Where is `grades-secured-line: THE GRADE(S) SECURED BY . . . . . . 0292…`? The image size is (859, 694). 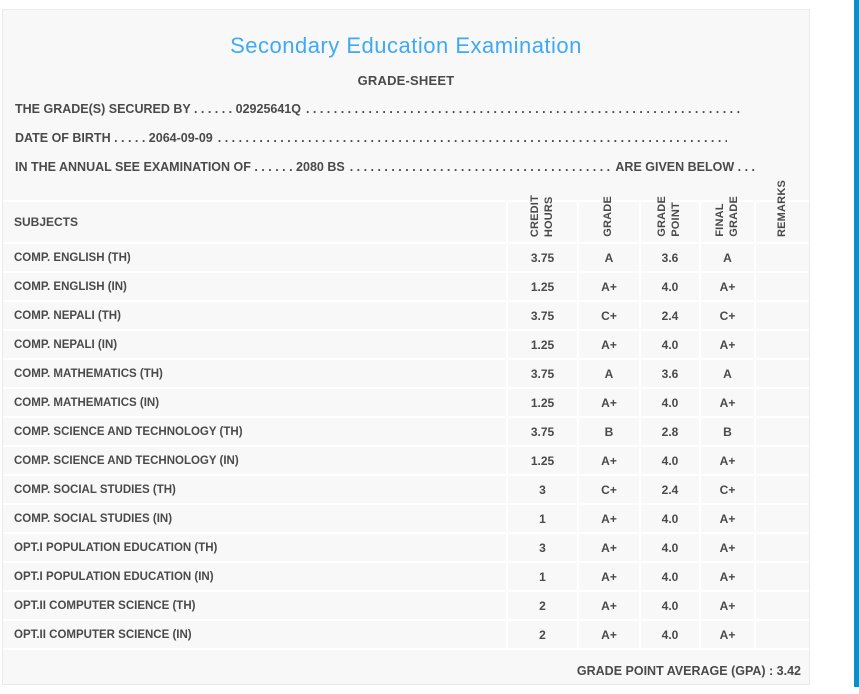 grades-secured-line: THE GRADE(S) SECURED BY . . . . . . 0292… is located at coordinates (379, 109).